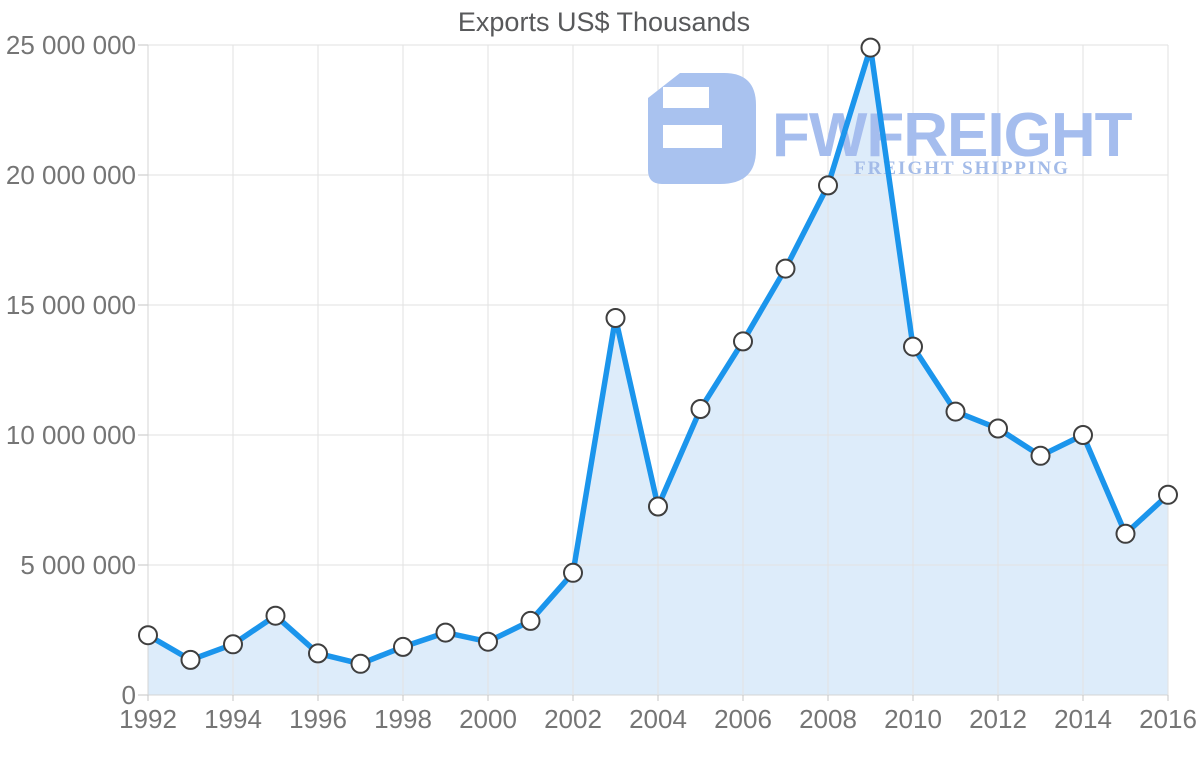  Describe the element at coordinates (998, 428) in the screenshot. I see `data-point-2012` at that location.